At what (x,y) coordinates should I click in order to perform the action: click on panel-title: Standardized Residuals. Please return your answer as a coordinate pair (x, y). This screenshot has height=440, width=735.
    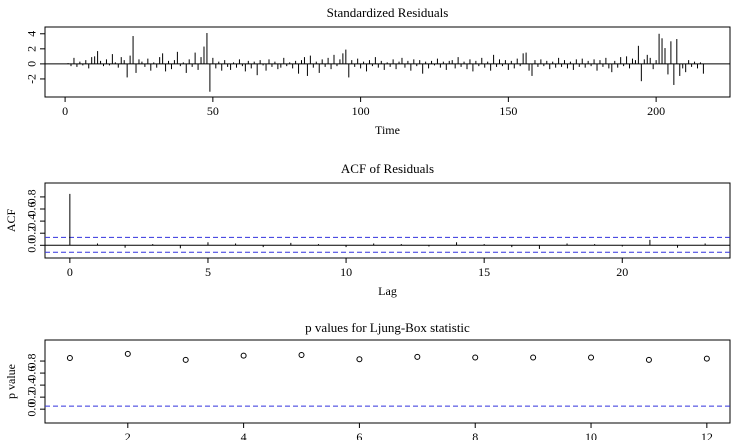
    Looking at the image, I should click on (388, 12).